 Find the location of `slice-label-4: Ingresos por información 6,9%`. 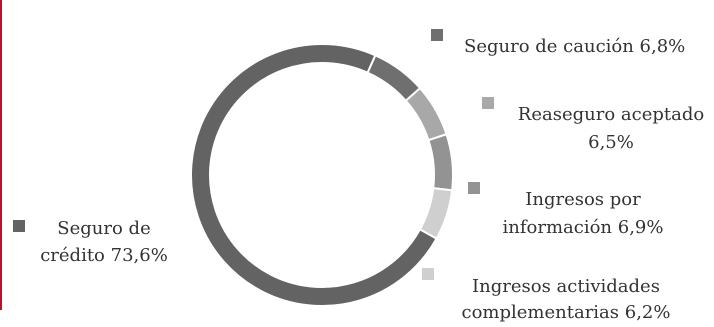

slice-label-4: Ingresos por información 6,9% is located at coordinates (583, 213).